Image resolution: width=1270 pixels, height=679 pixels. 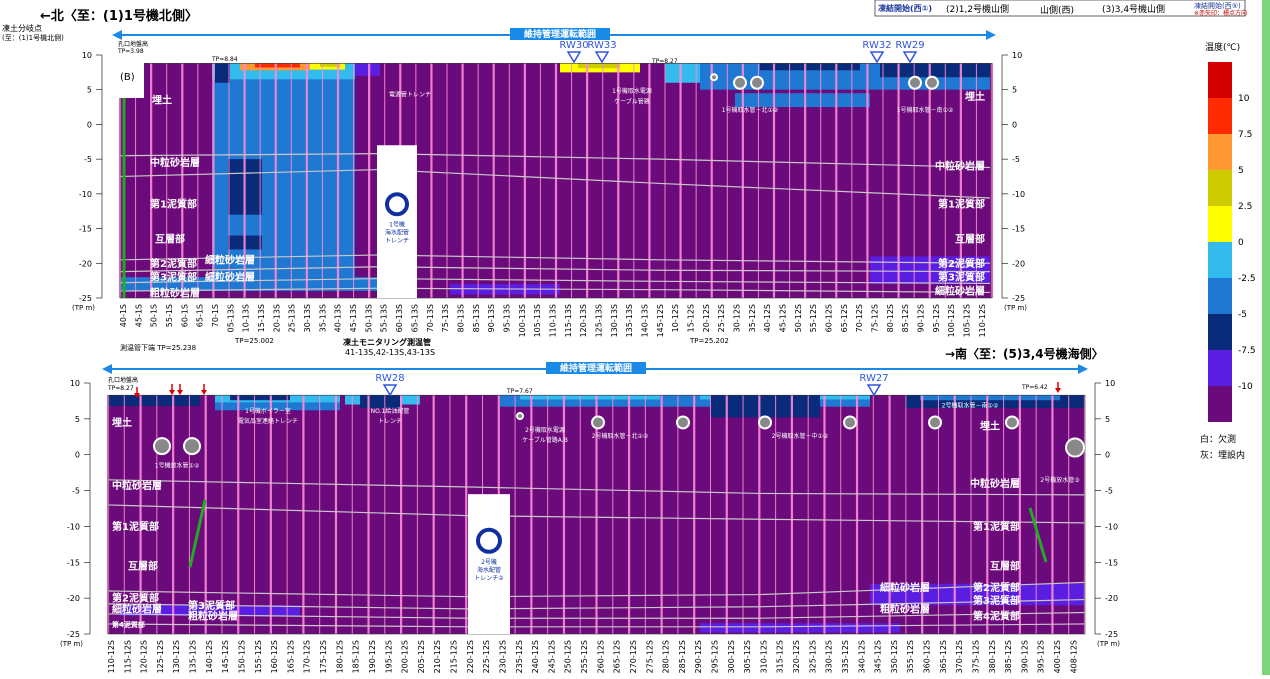 I want to click on legend-note-gray: 灰：埋設内, so click(x=1222, y=455).